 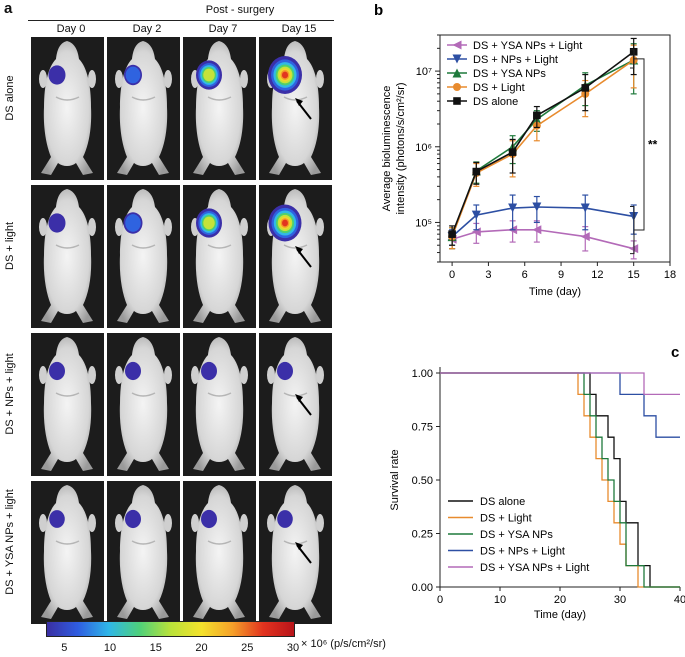 What do you see at coordinates (10, 394) in the screenshot?
I see `row-label: DS + NPs + light` at bounding box center [10, 394].